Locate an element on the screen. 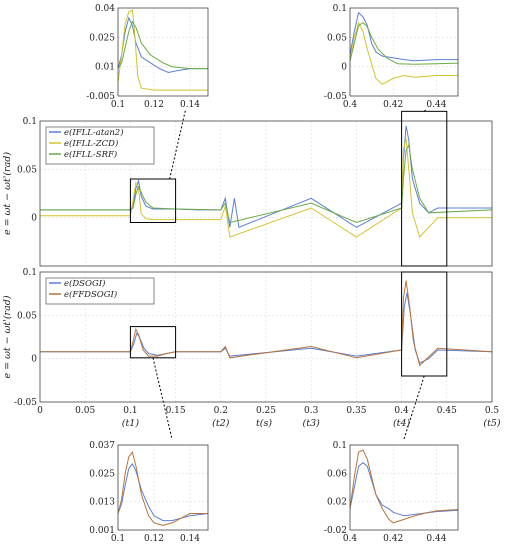 The height and width of the screenshot is (554, 508). legend-label: e(DSOGI) is located at coordinates (84, 283).